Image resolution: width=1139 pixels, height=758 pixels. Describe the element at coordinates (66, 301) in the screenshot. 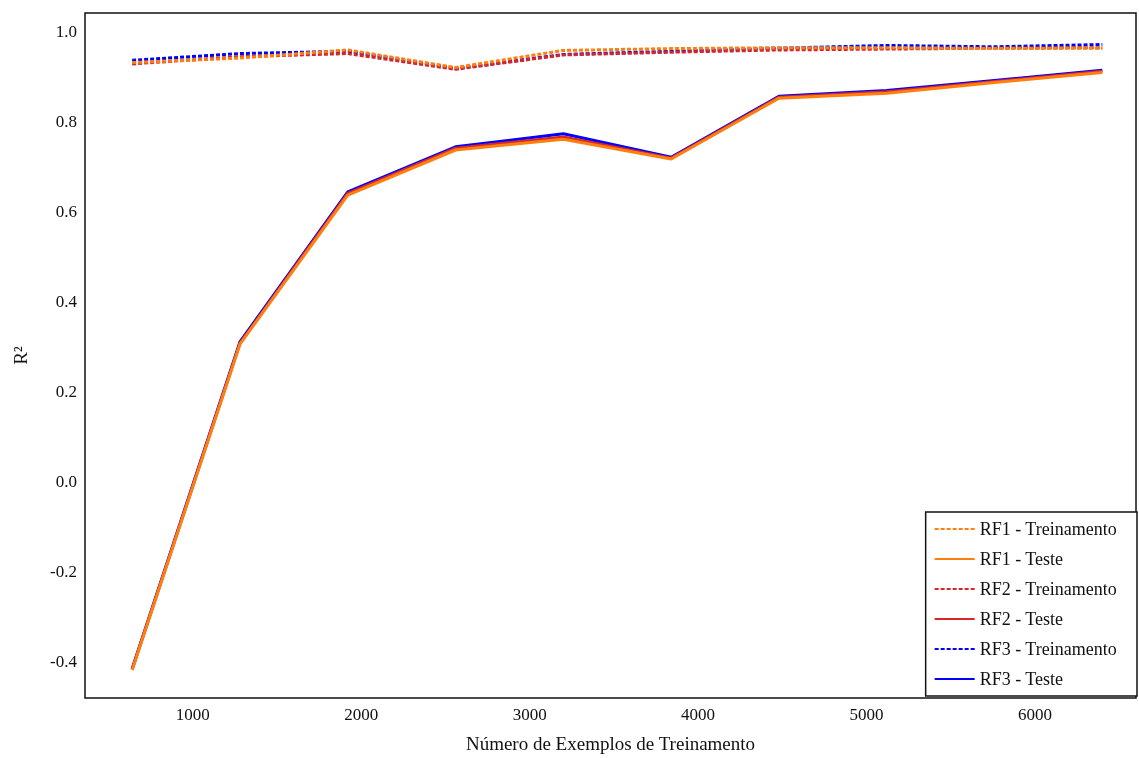

I see `y-tick-label: 0.4` at that location.